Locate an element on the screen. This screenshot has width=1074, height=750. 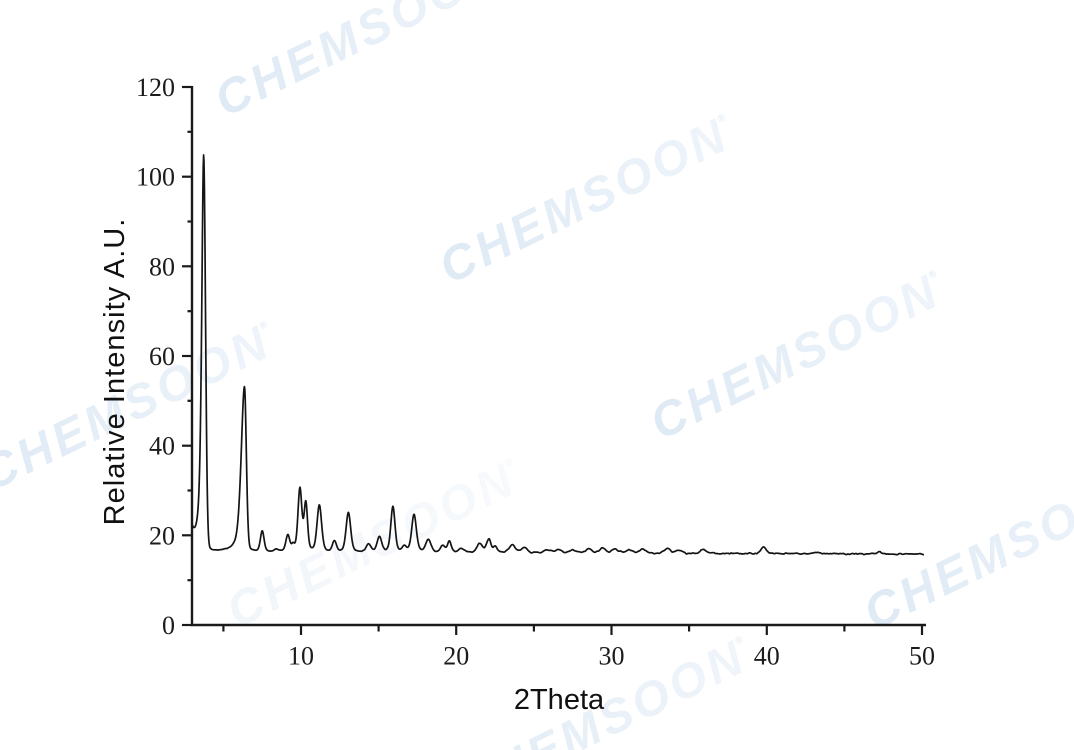
svg-text: 10 is located at coordinates (301, 656).